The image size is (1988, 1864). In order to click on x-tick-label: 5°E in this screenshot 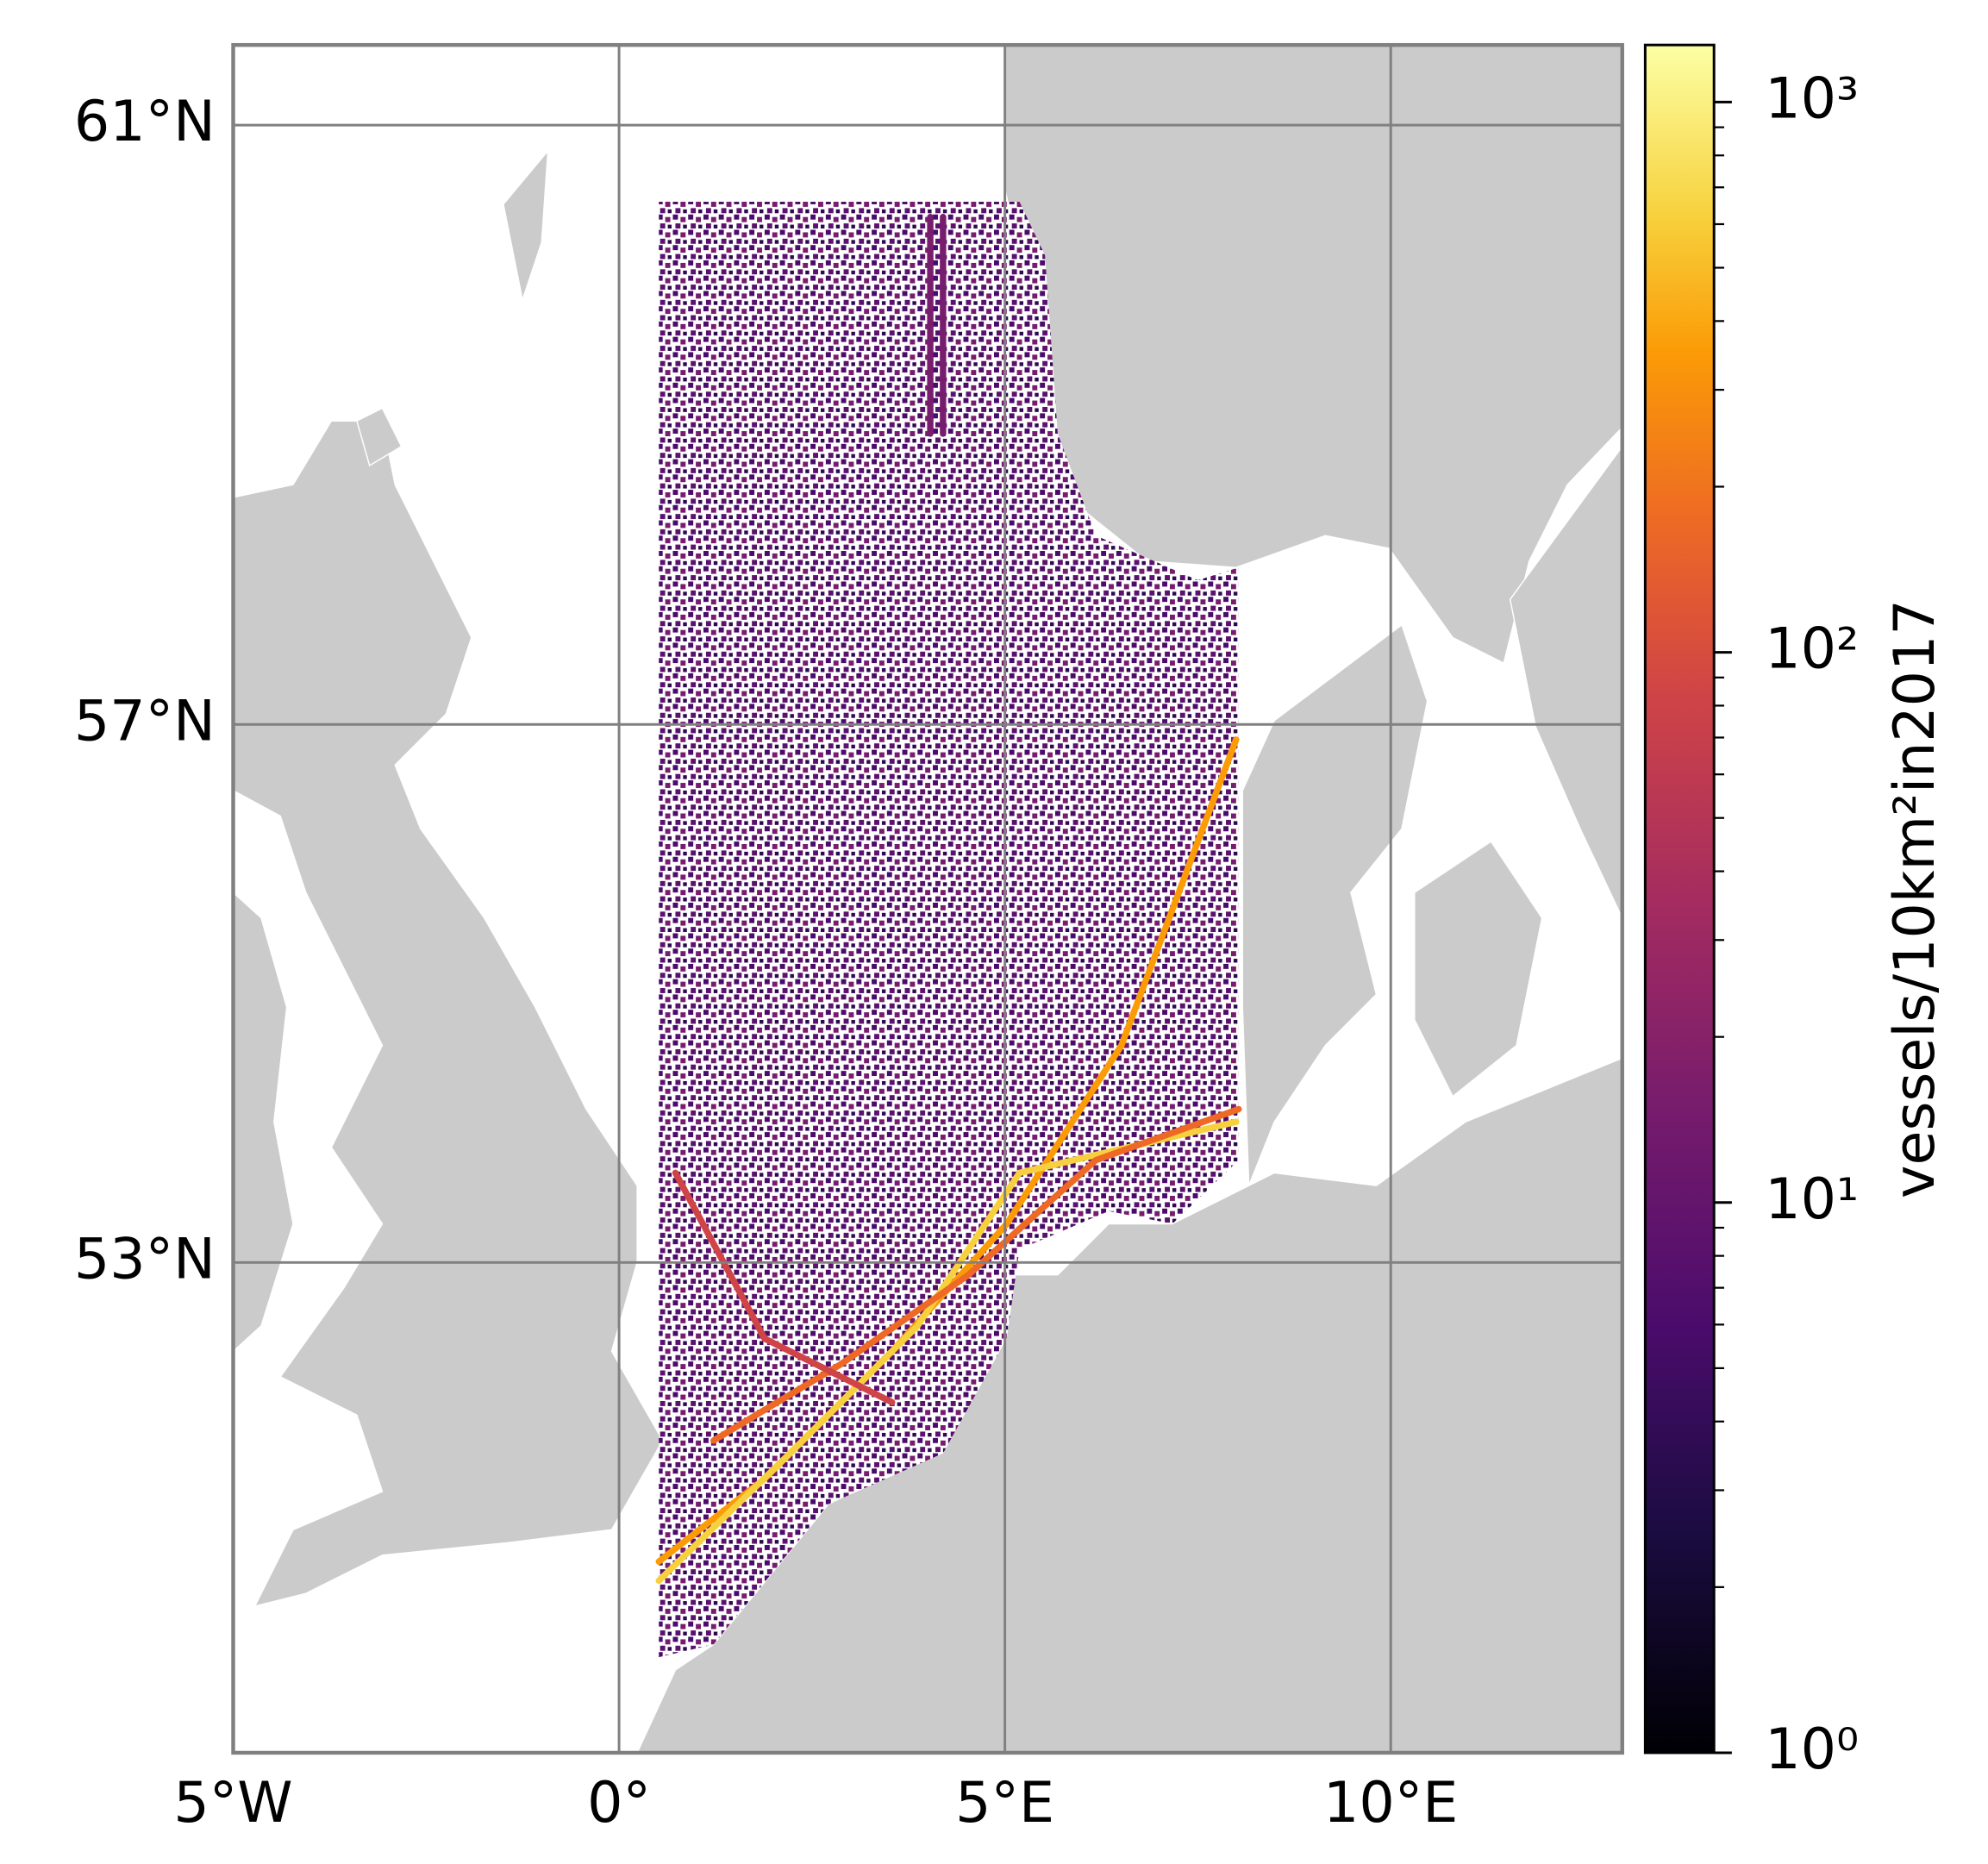, I will do `click(1004, 1803)`.